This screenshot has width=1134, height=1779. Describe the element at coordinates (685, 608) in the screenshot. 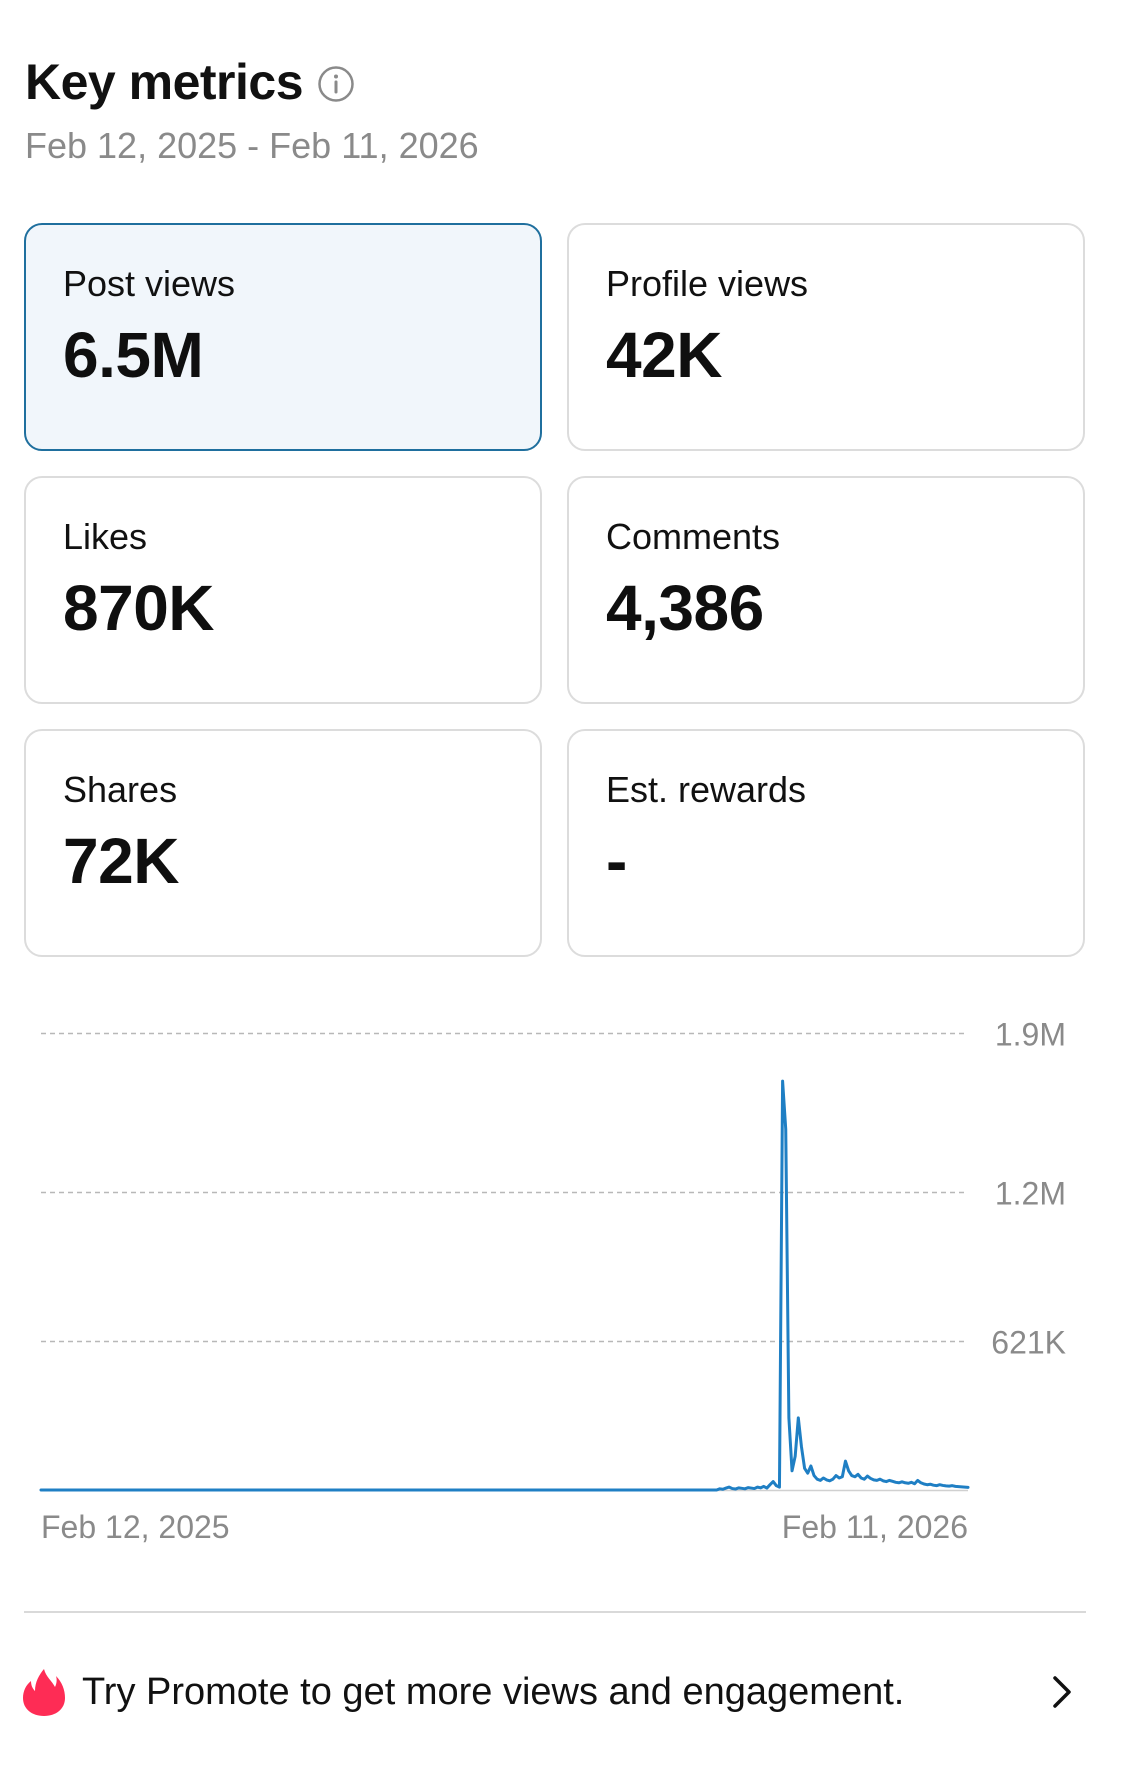

I see `metric-value: 4,386` at that location.